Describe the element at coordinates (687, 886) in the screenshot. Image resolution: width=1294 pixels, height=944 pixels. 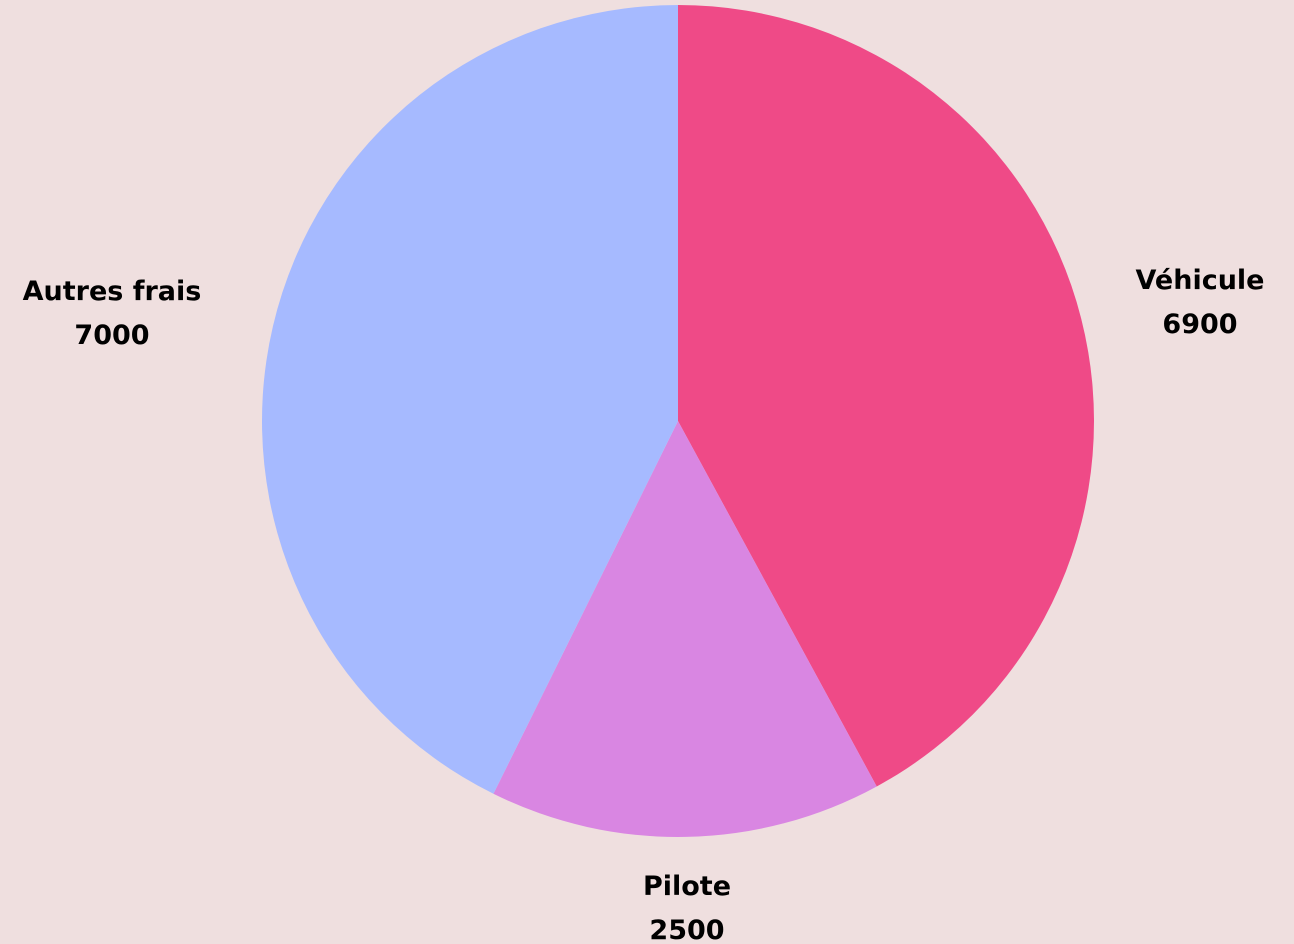
I see `slice-label-name: Pilote` at that location.